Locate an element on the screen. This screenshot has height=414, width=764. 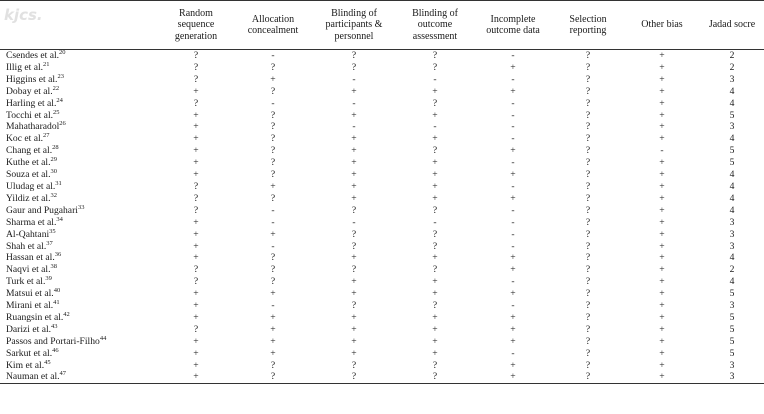
study-cell: Darizi et al.43 is located at coordinates (79, 330).